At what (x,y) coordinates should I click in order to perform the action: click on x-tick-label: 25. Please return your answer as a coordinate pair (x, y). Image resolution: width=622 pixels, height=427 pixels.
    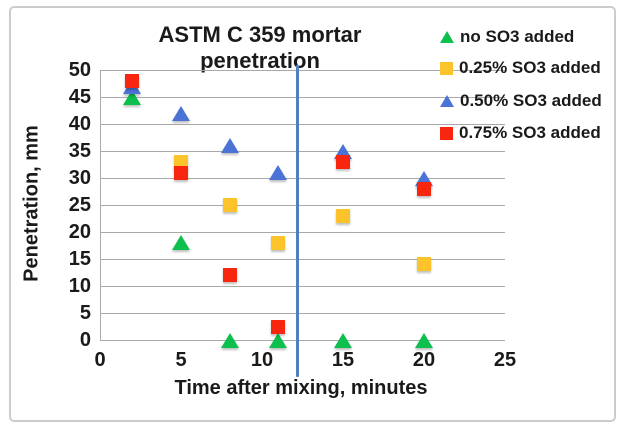
    Looking at the image, I should click on (505, 360).